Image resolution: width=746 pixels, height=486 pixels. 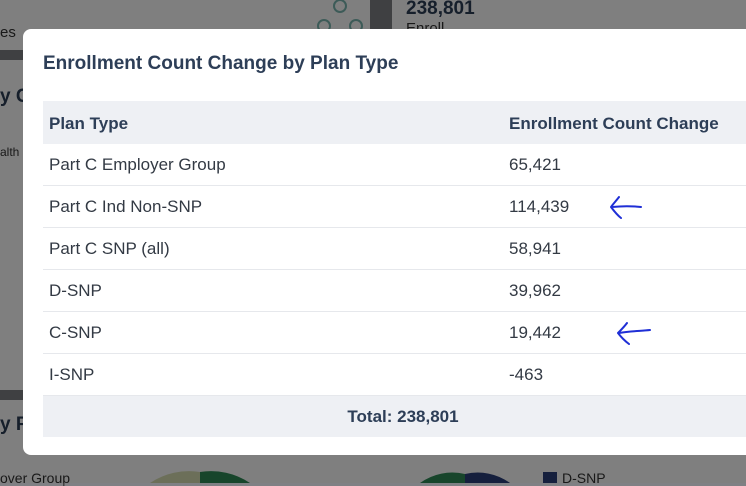 I want to click on table-row: Part C Ind Non-SNP 114,439, so click(x=394, y=207).